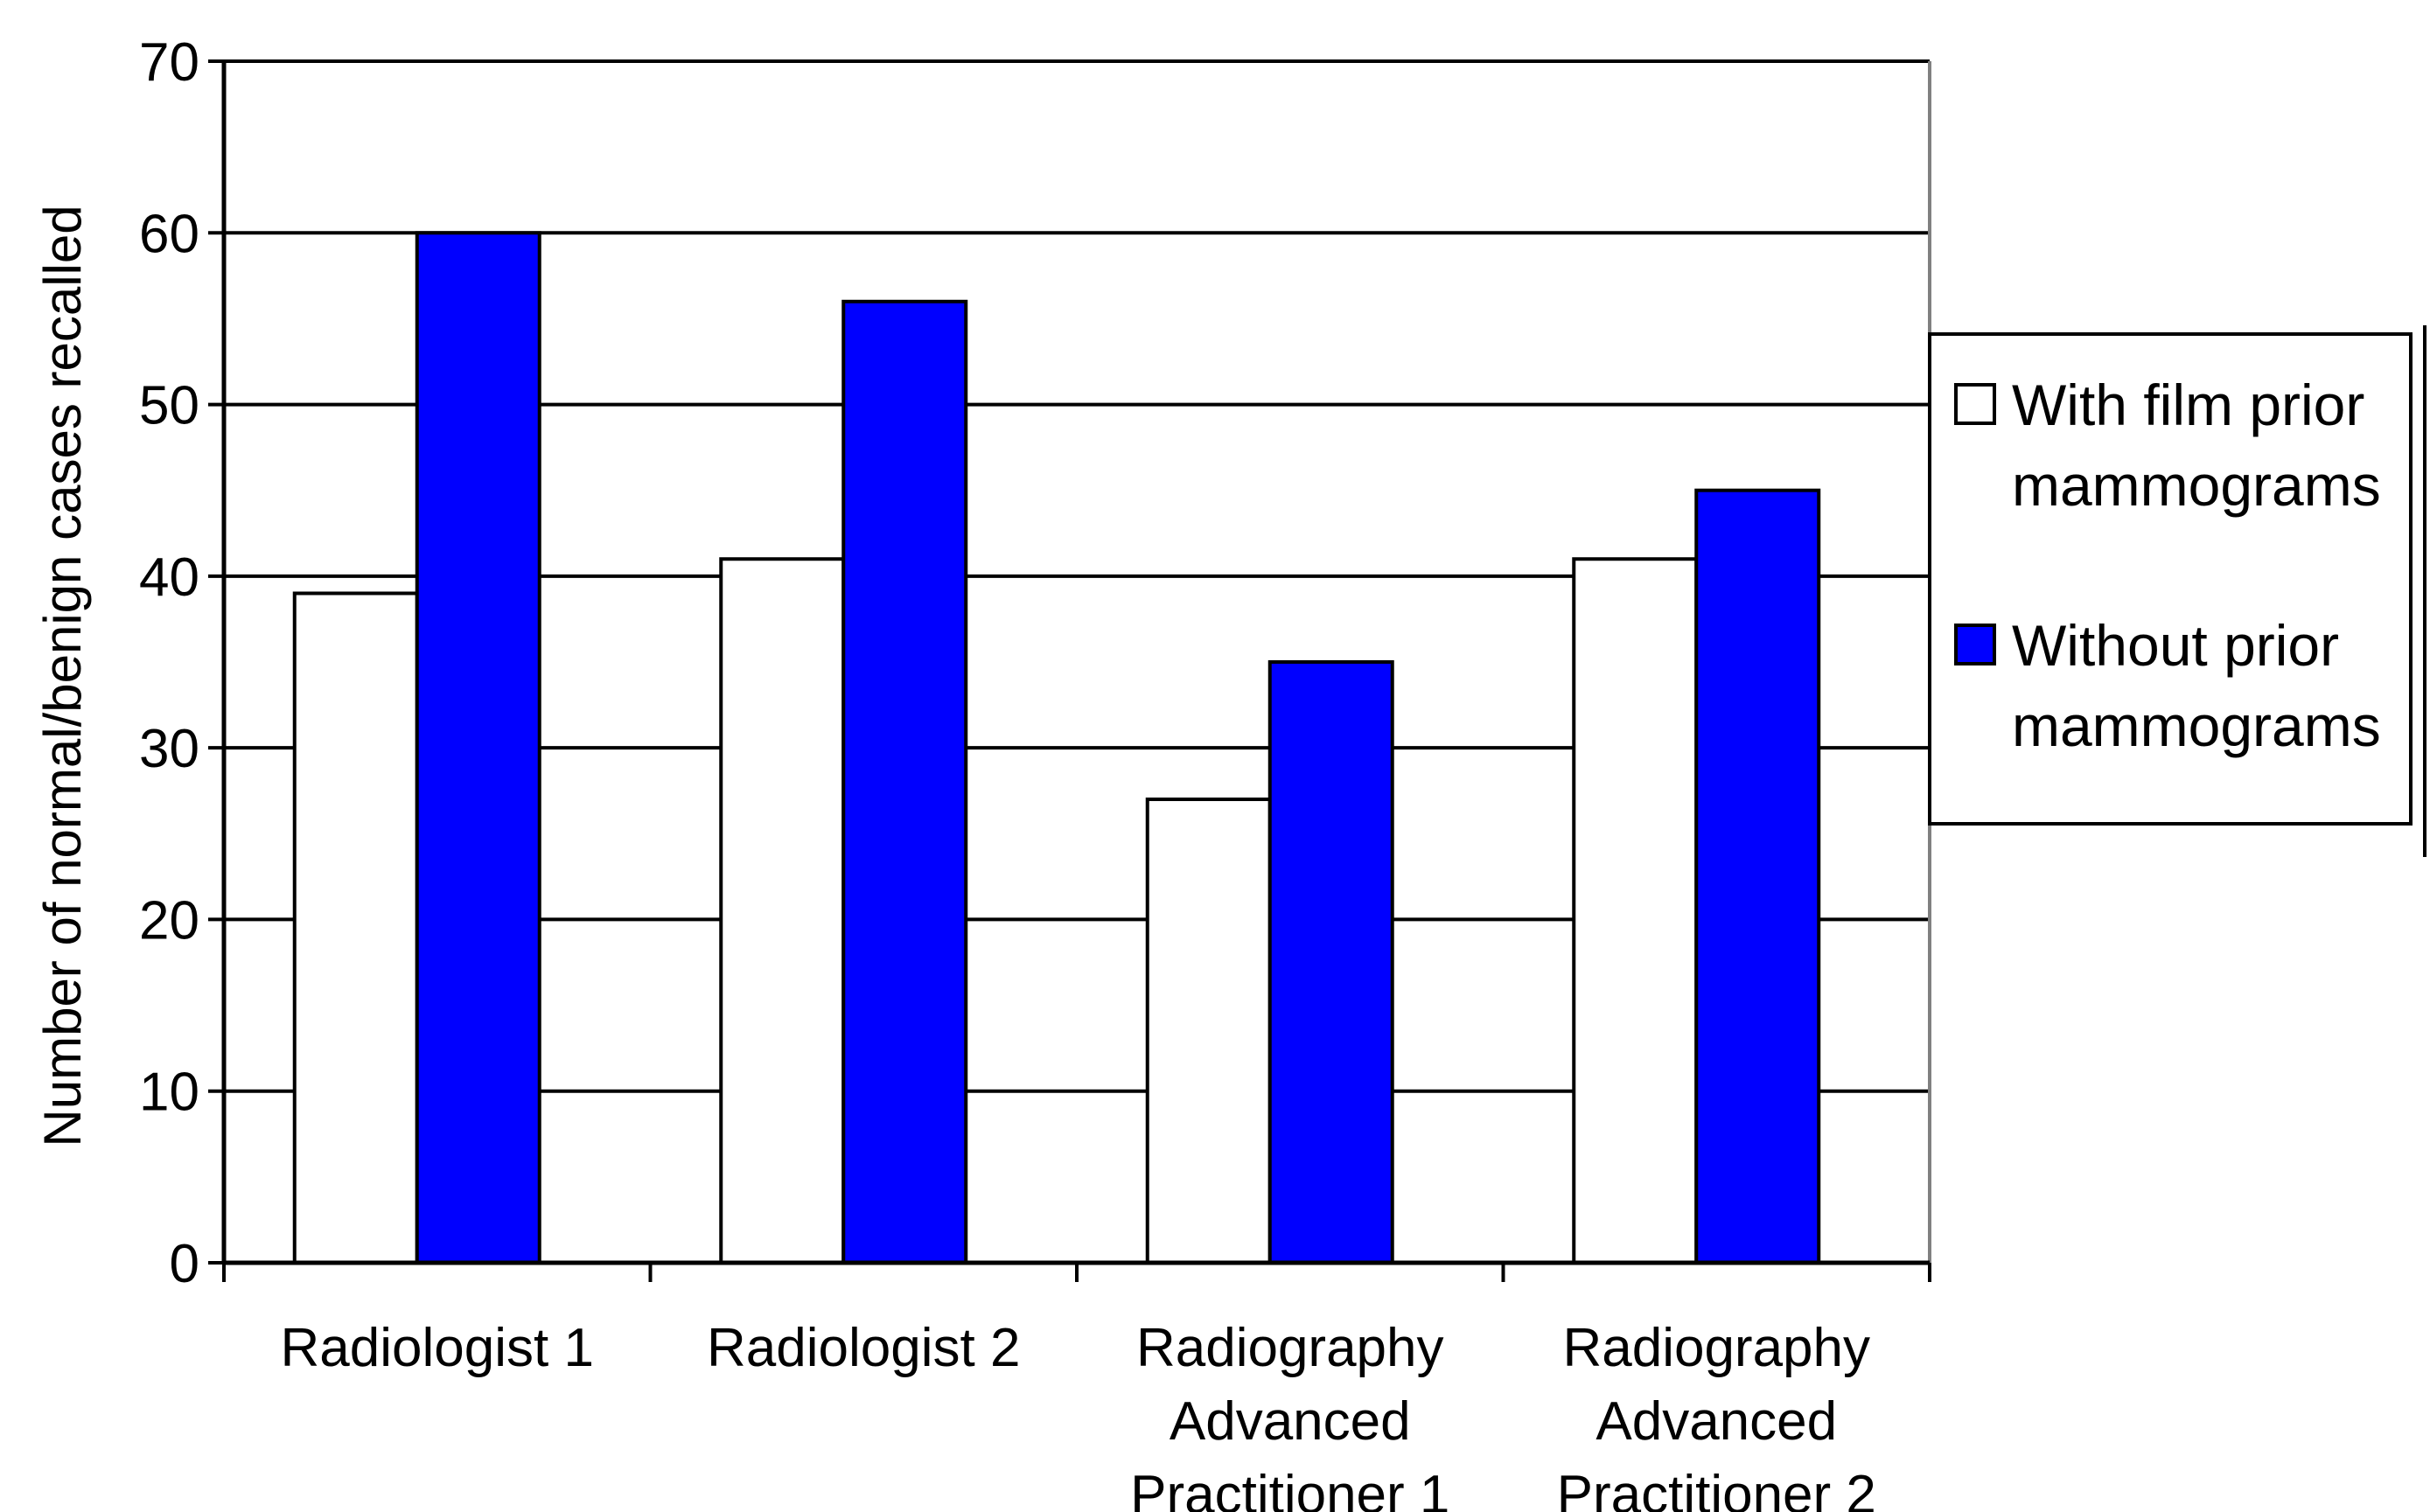  I want to click on y-tick-label-10: 10, so click(169, 1093).